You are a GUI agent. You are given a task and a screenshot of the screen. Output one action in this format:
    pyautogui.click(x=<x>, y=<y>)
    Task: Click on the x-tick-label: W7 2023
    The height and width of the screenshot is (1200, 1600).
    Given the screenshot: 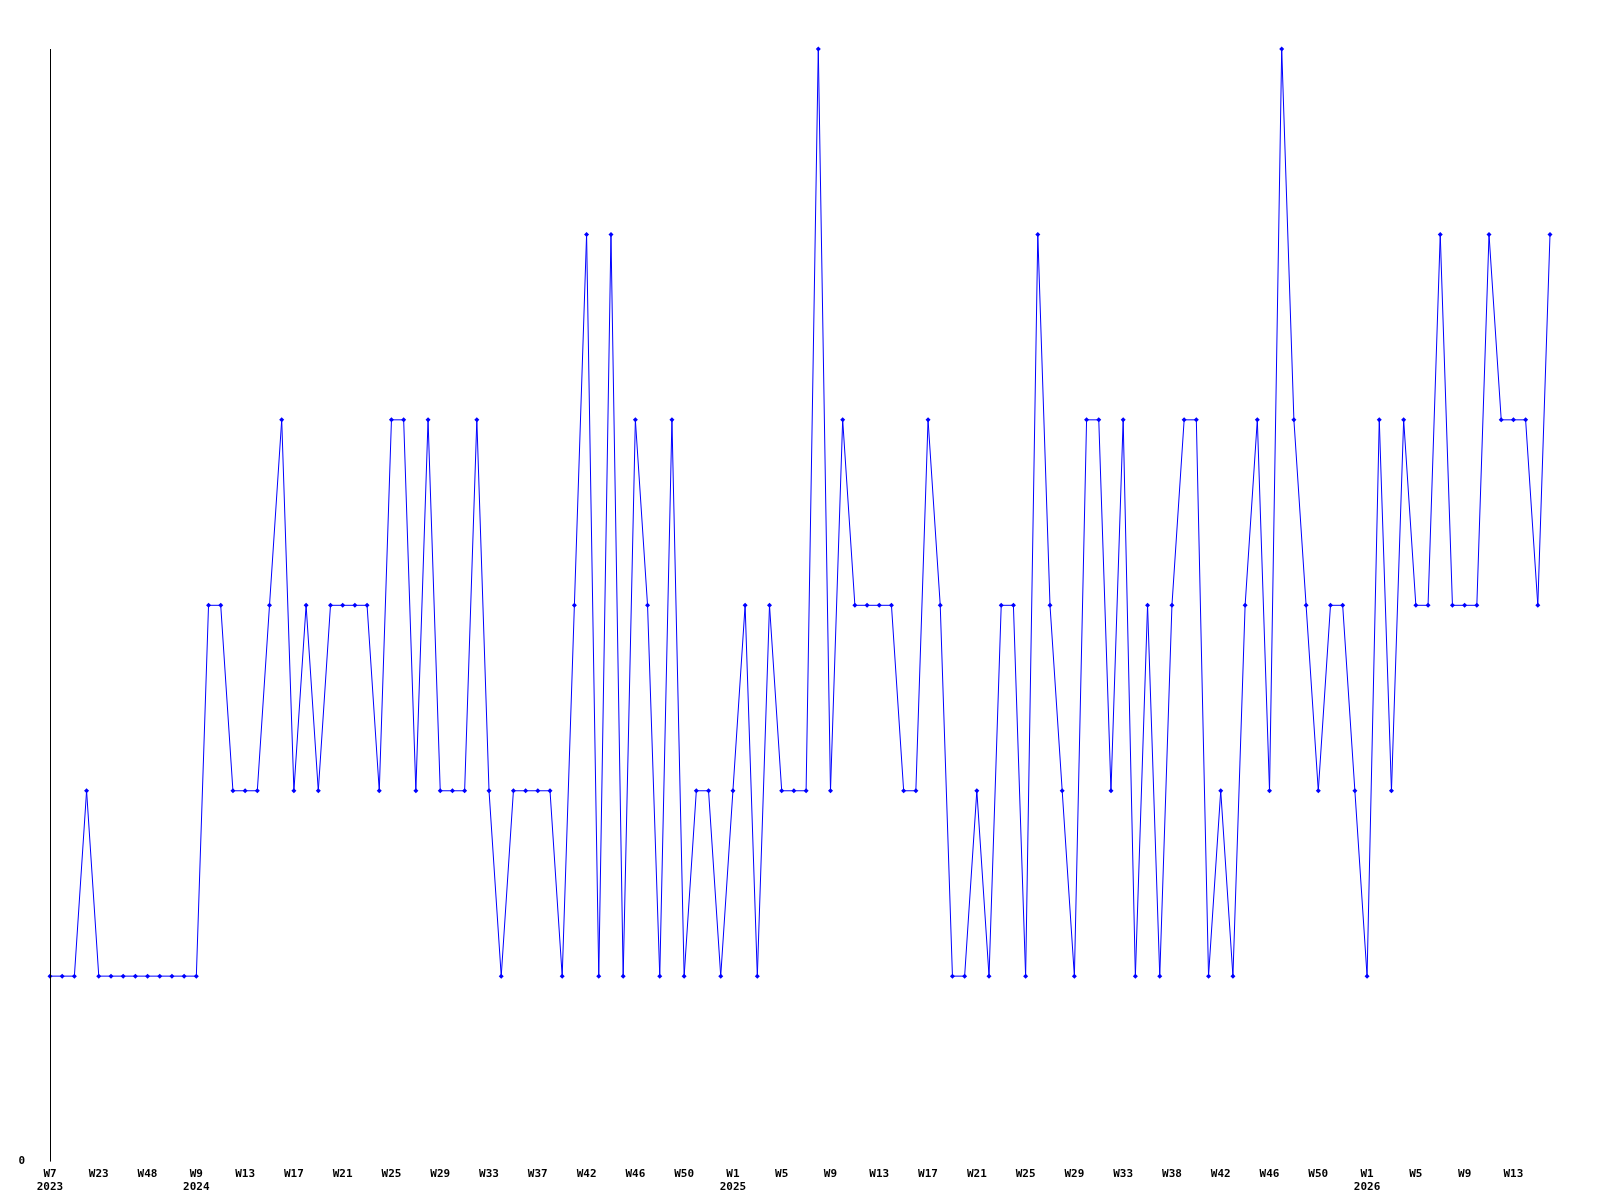 What is the action you would take?
    pyautogui.click(x=50, y=1180)
    